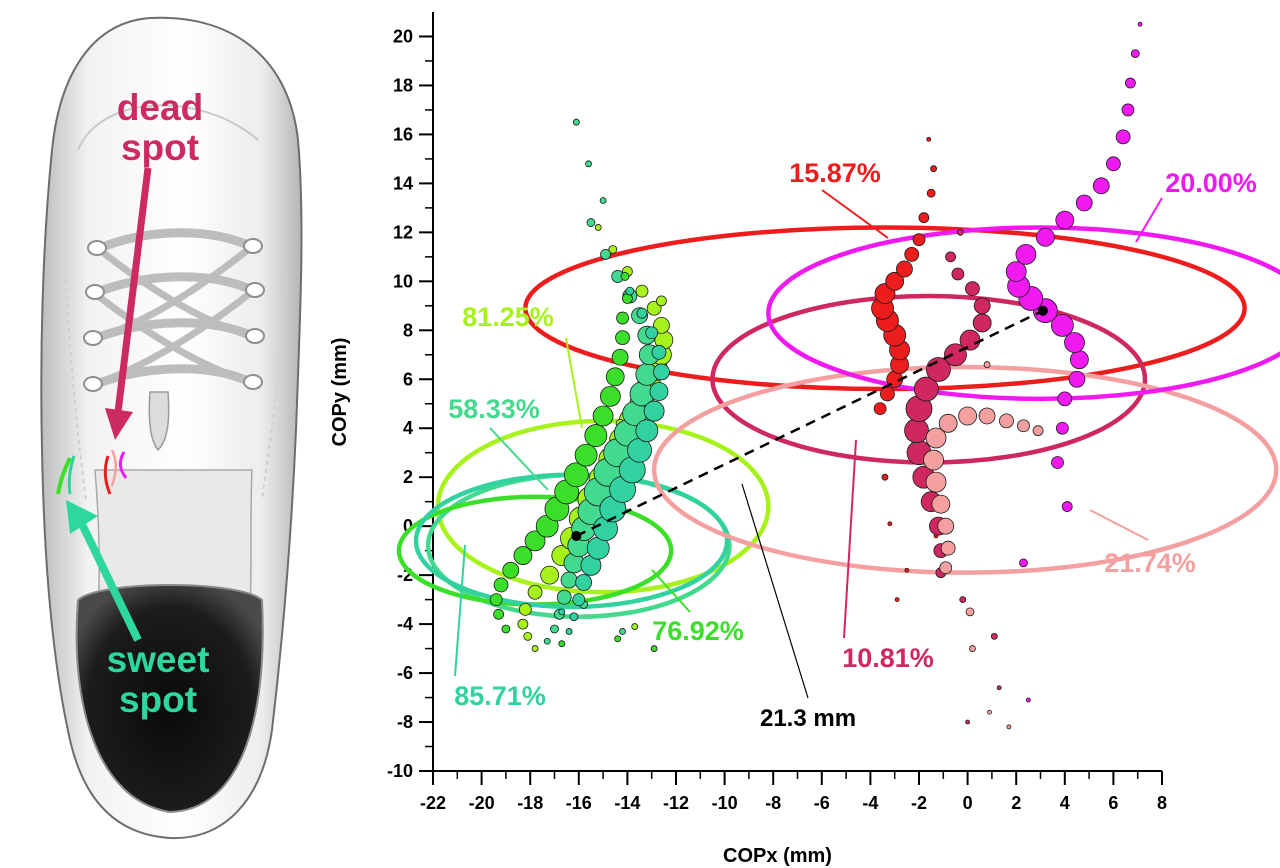 This screenshot has height=868, width=1280. I want to click on y-tick-label: 14, so click(403, 183).